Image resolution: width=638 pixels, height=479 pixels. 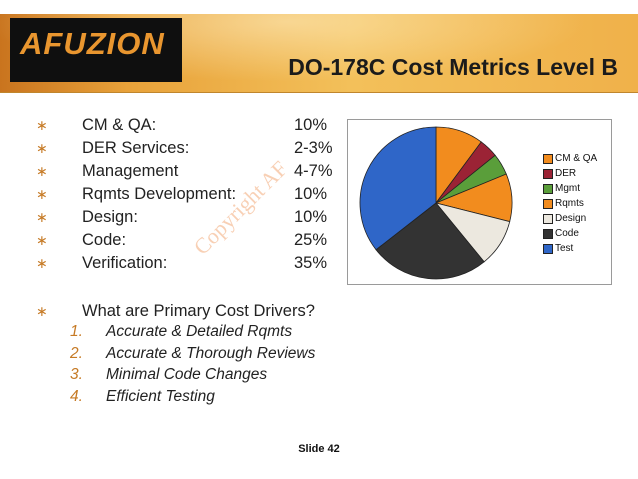 I want to click on legend-item: Mgmt, so click(x=573, y=188).